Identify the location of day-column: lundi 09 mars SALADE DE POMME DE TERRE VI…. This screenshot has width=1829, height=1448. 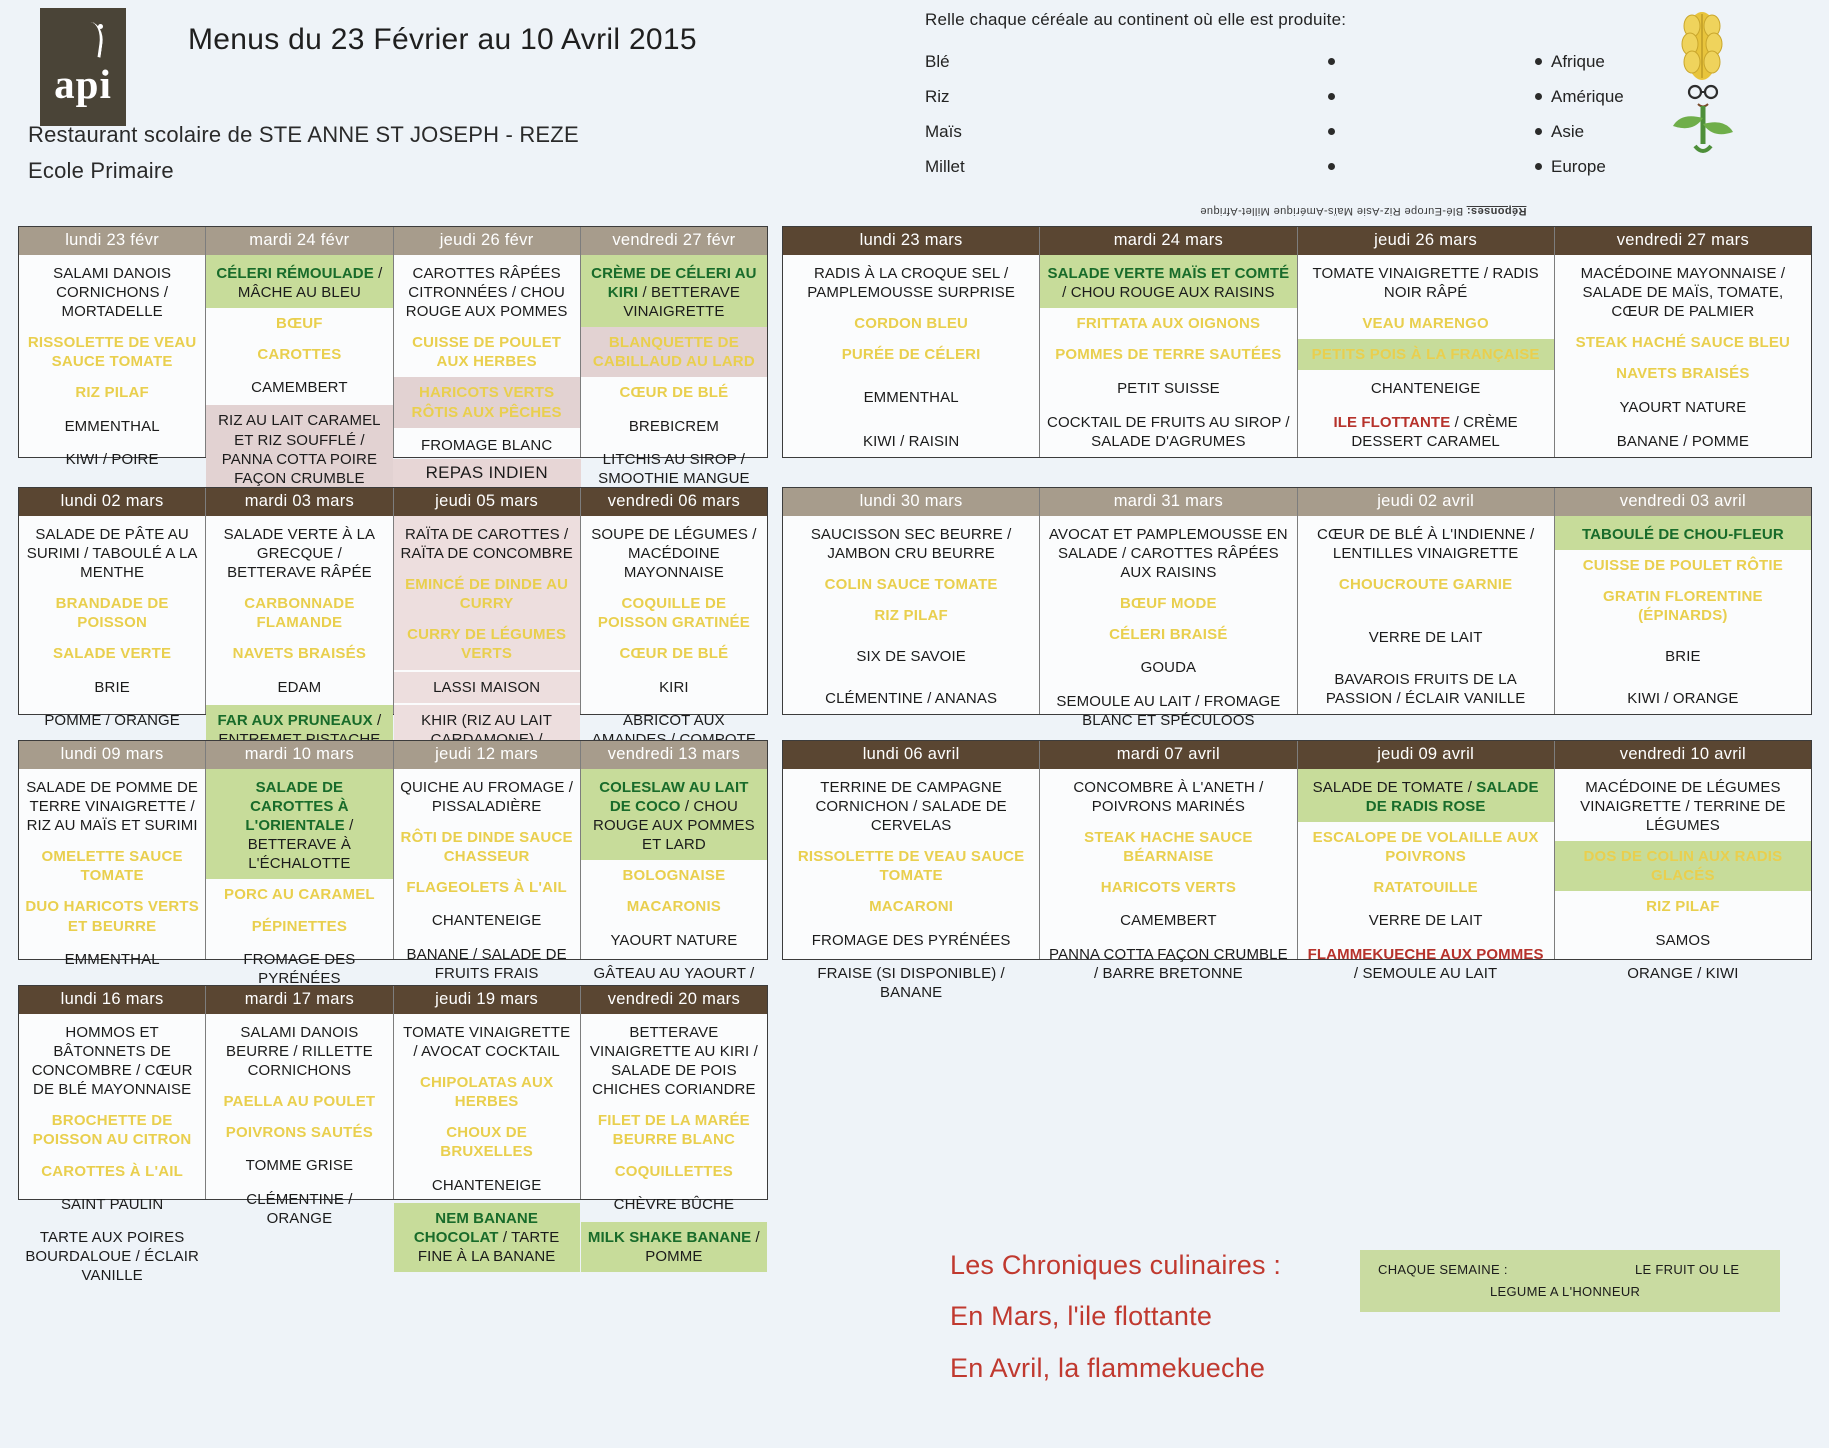
(113, 871).